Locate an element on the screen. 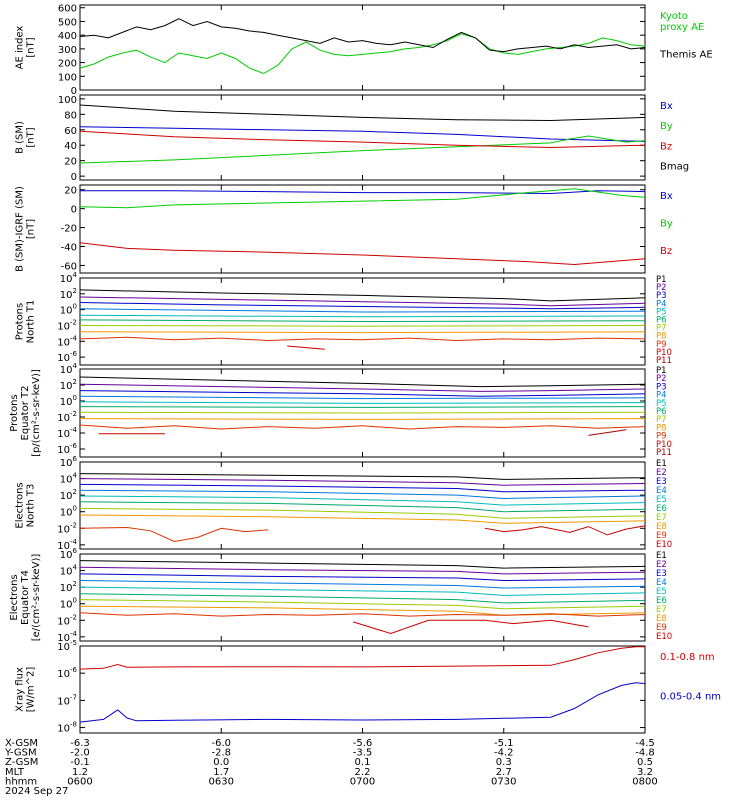 The image size is (750, 800). y-tick-label: 10⁰ is located at coordinates (68, 512).